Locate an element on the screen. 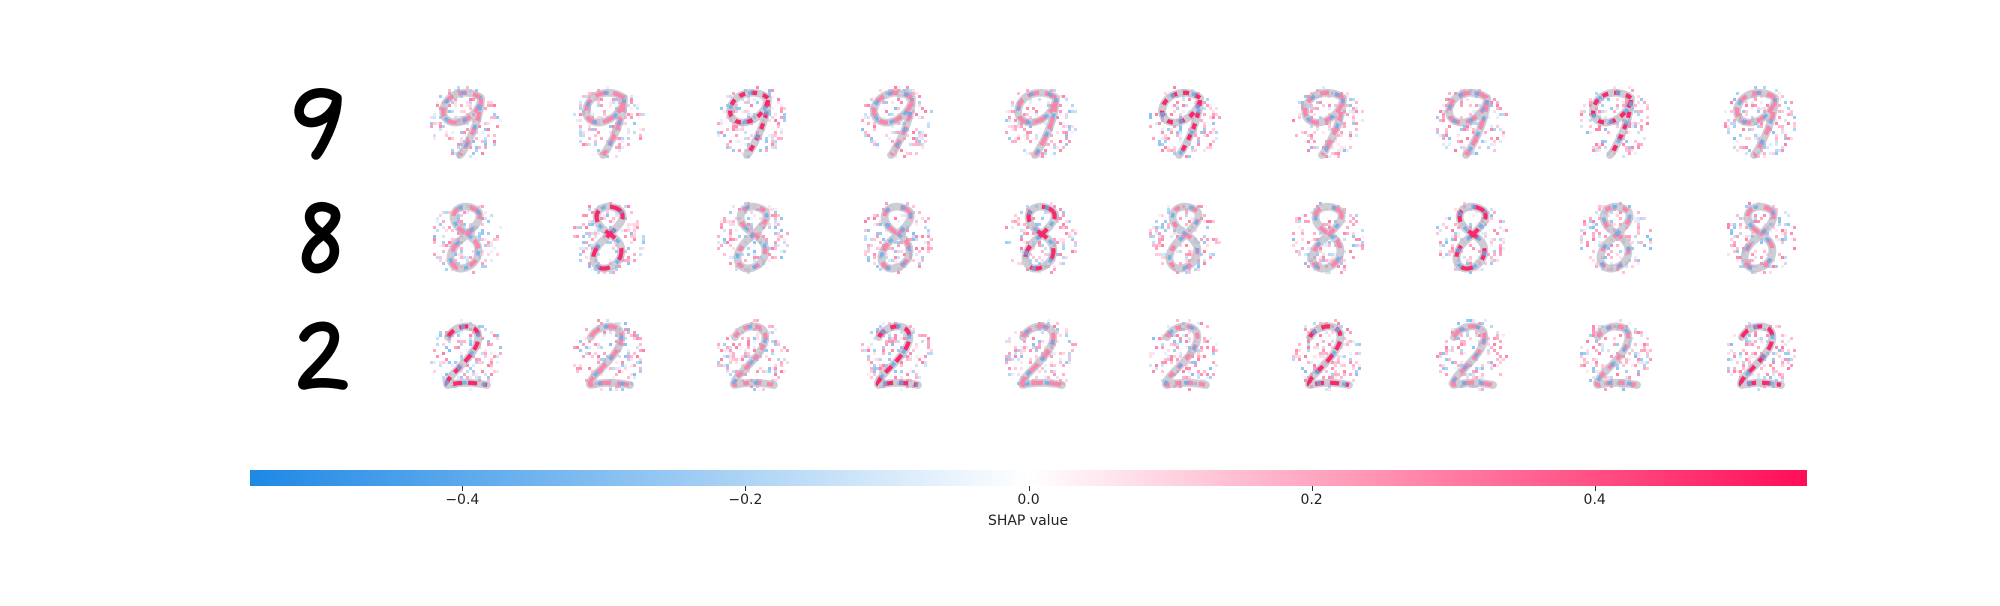 The image size is (2000, 606). colorbar-label: SHAP value is located at coordinates (1028, 521).